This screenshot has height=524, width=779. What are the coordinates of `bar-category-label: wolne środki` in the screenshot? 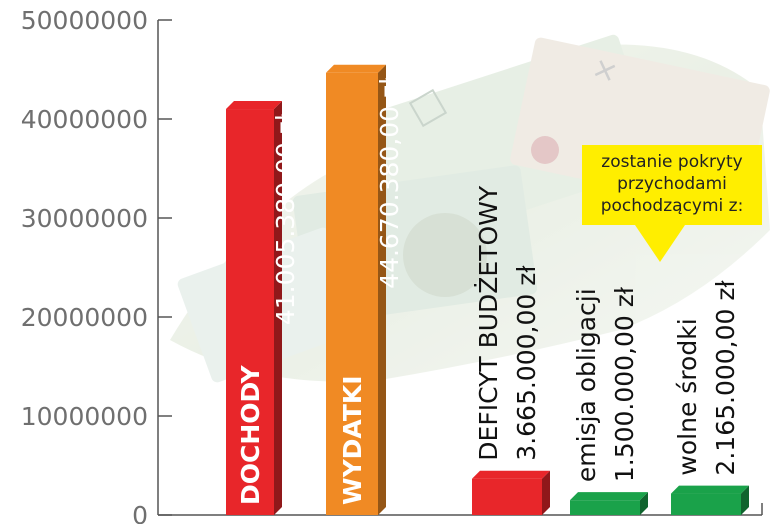 It's located at (687, 396).